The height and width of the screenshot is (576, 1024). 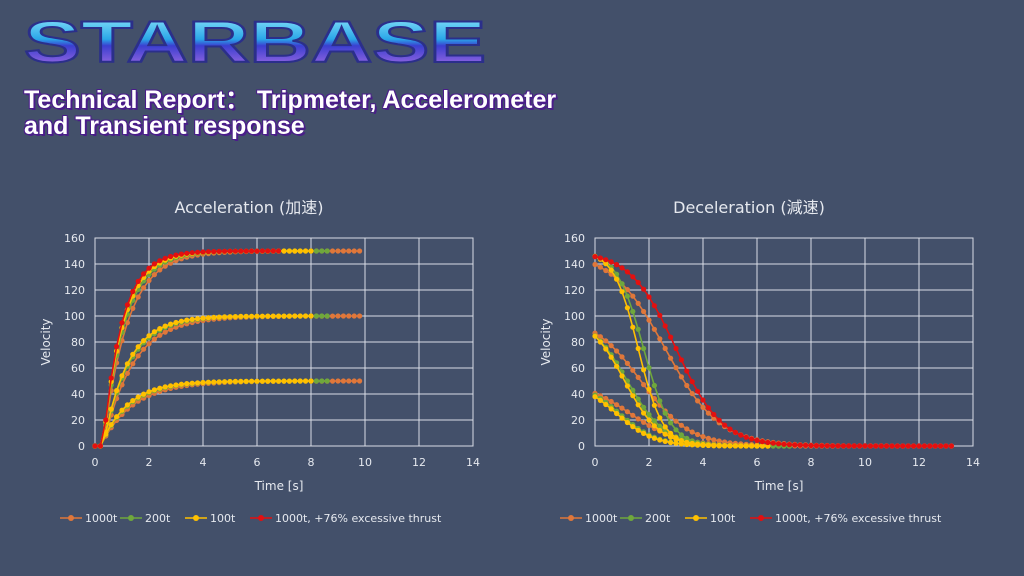 I want to click on logo-text: STARBASE, so click(x=255, y=42).